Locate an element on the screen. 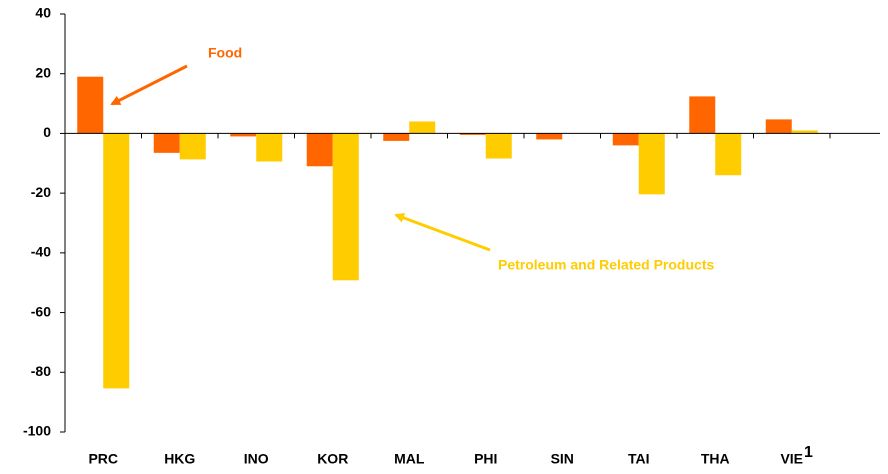  y-tick-label: 0 is located at coordinates (47, 132).